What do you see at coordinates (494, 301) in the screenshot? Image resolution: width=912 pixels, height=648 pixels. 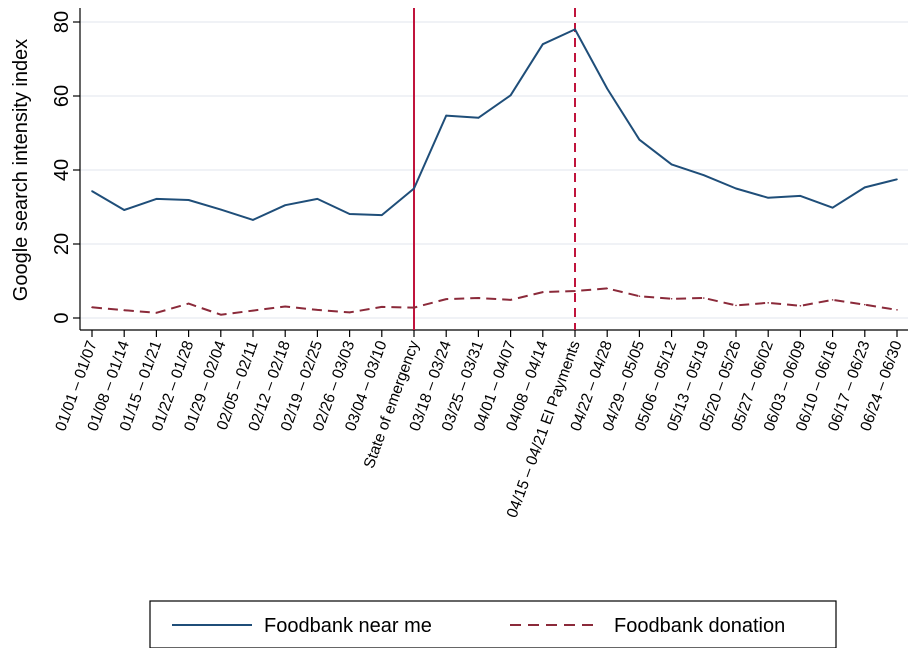 I see `series-line-foodbank-donation` at bounding box center [494, 301].